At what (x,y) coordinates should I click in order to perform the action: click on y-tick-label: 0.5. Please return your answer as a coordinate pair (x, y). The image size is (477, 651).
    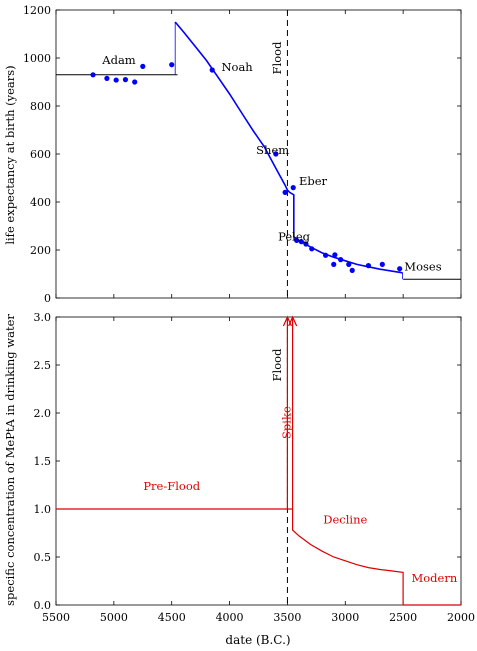
    Looking at the image, I should click on (43, 557).